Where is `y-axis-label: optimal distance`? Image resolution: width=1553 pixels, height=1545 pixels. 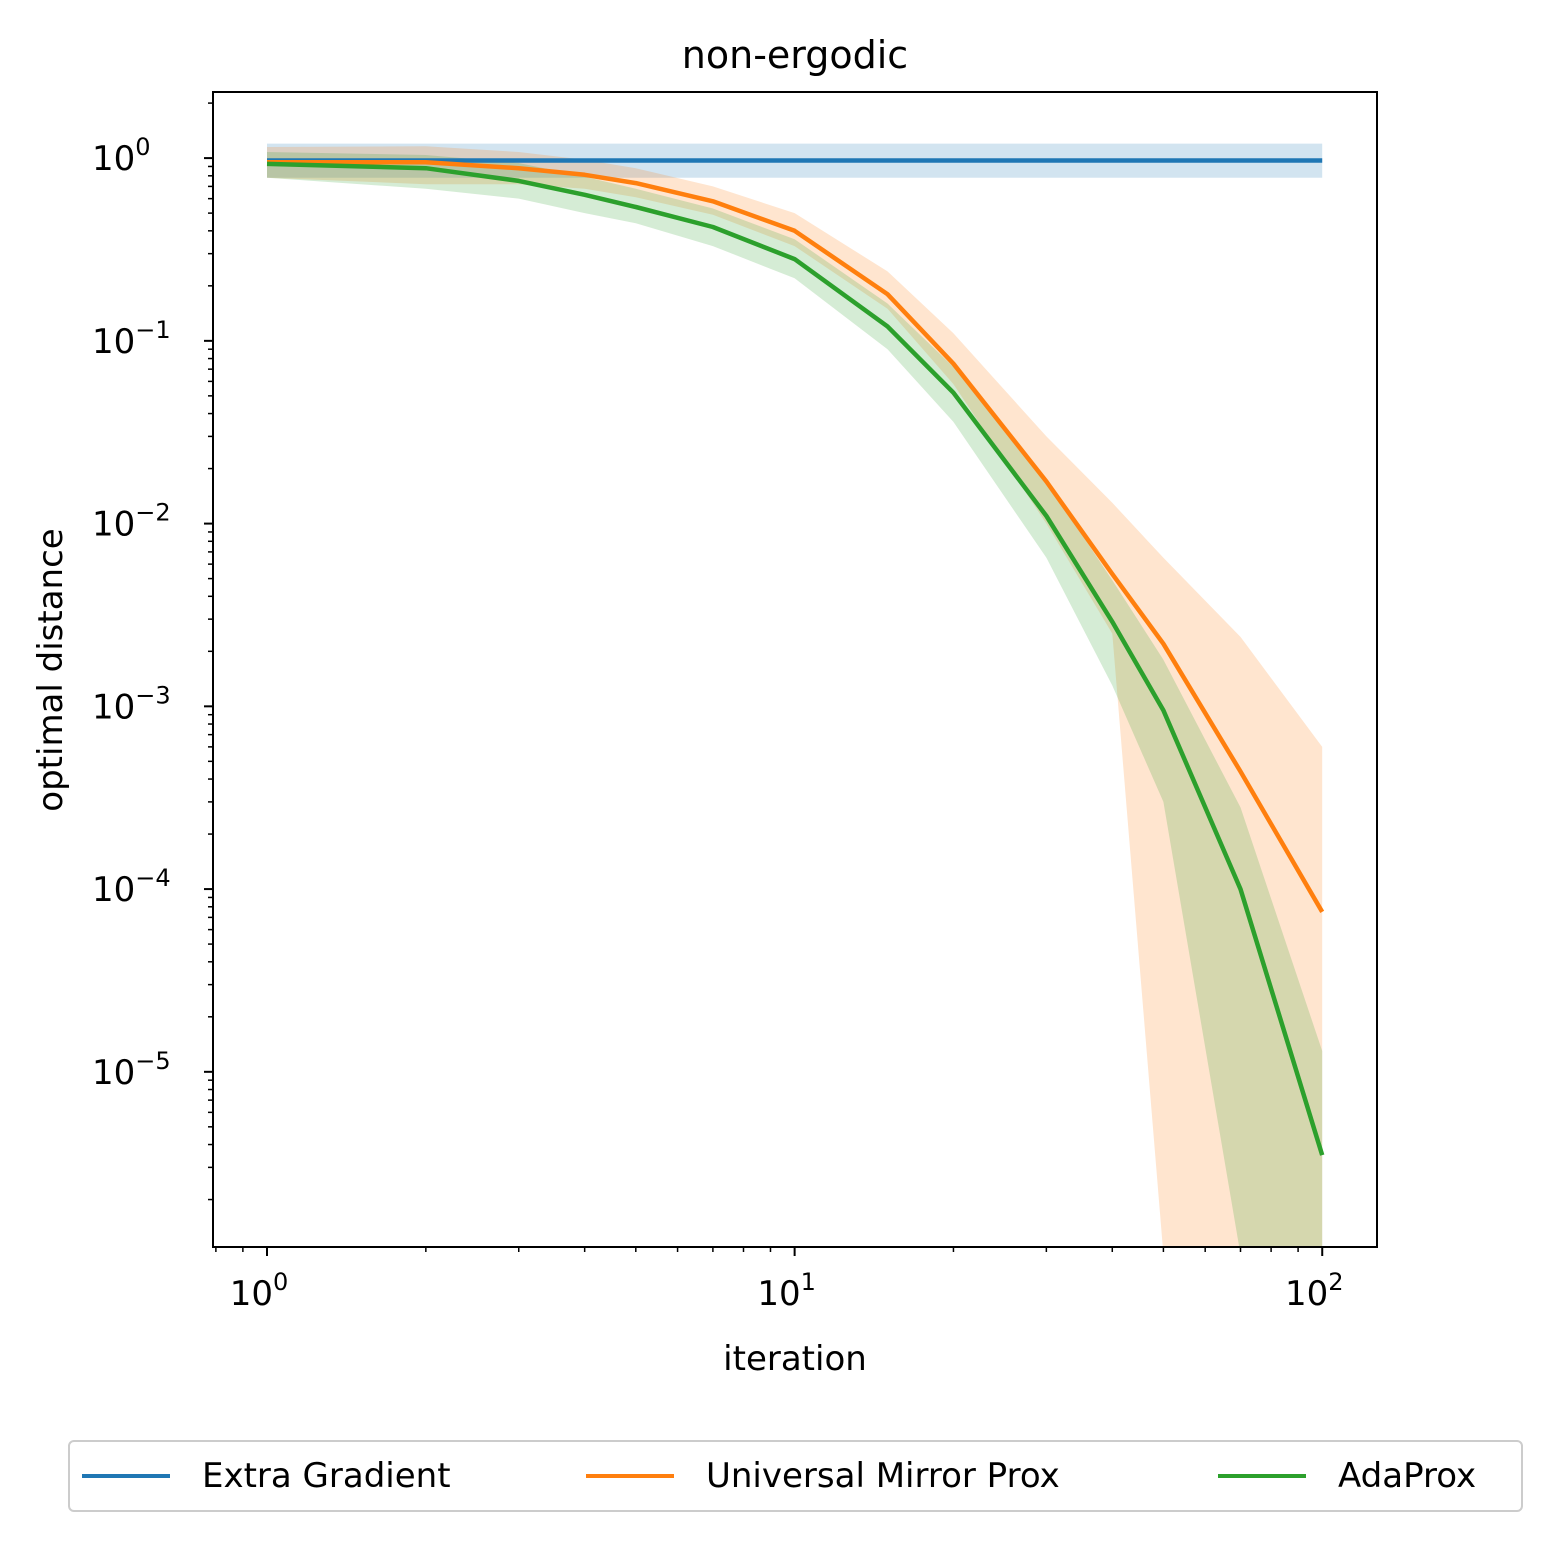 y-axis-label: optimal distance is located at coordinates (51, 669).